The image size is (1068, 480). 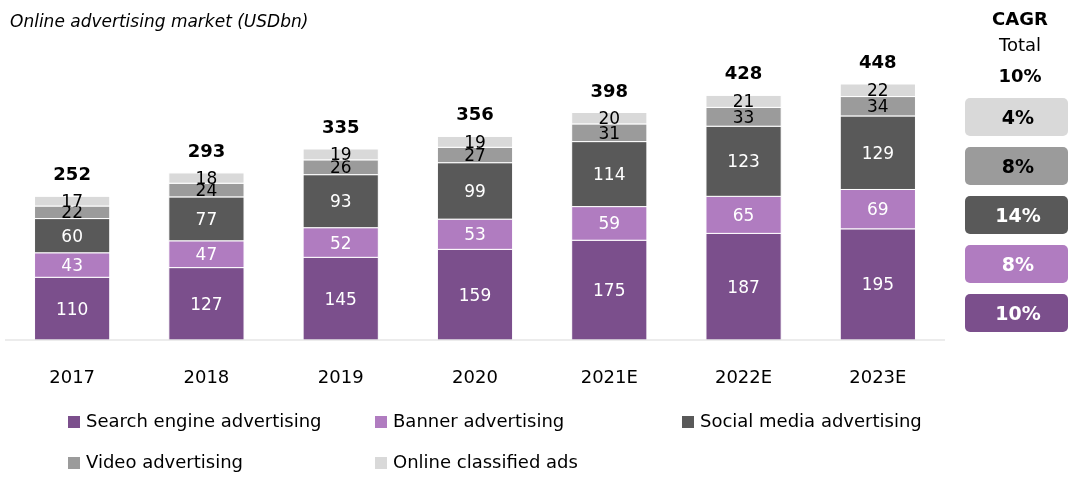 I want to click on data-label: 77, so click(x=206, y=218).